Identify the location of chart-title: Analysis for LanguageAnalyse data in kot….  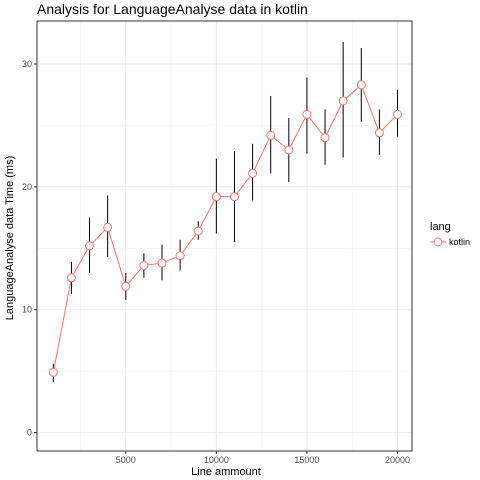
(172, 9).